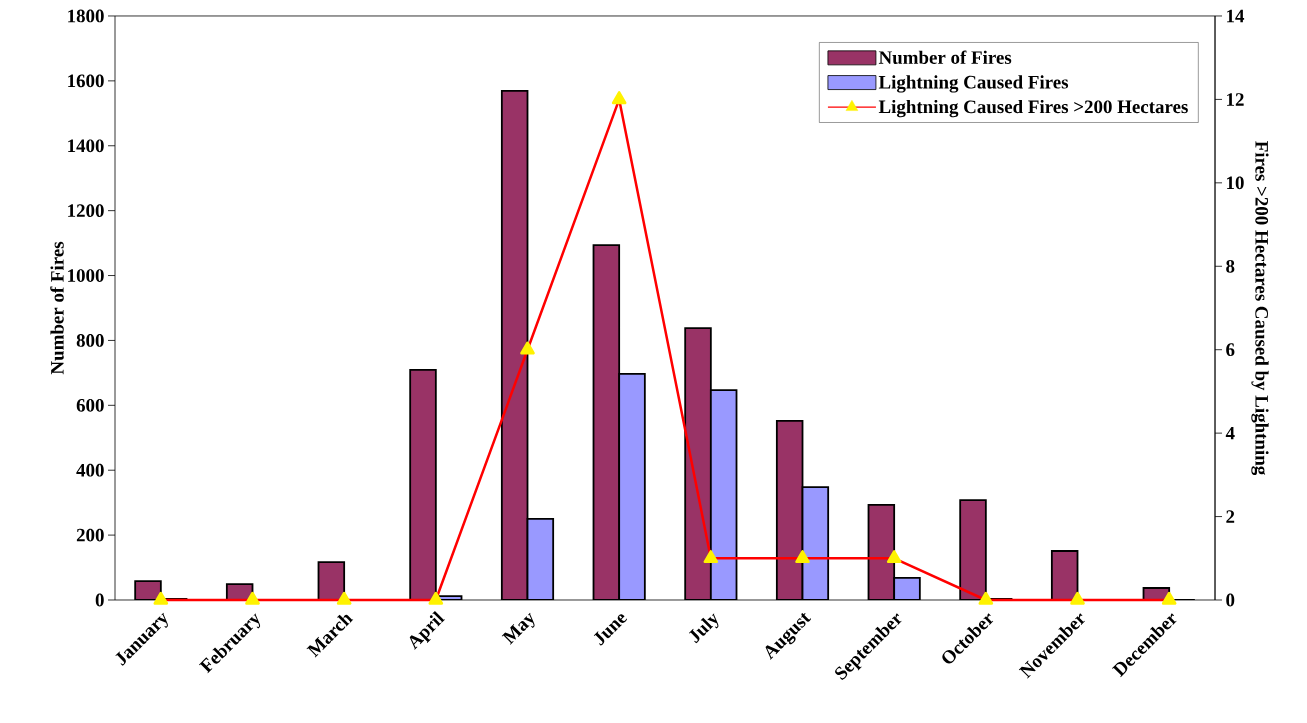 Image resolution: width=1307 pixels, height=723 pixels. Describe the element at coordinates (99, 600) in the screenshot. I see `y-tick-label: 0` at that location.